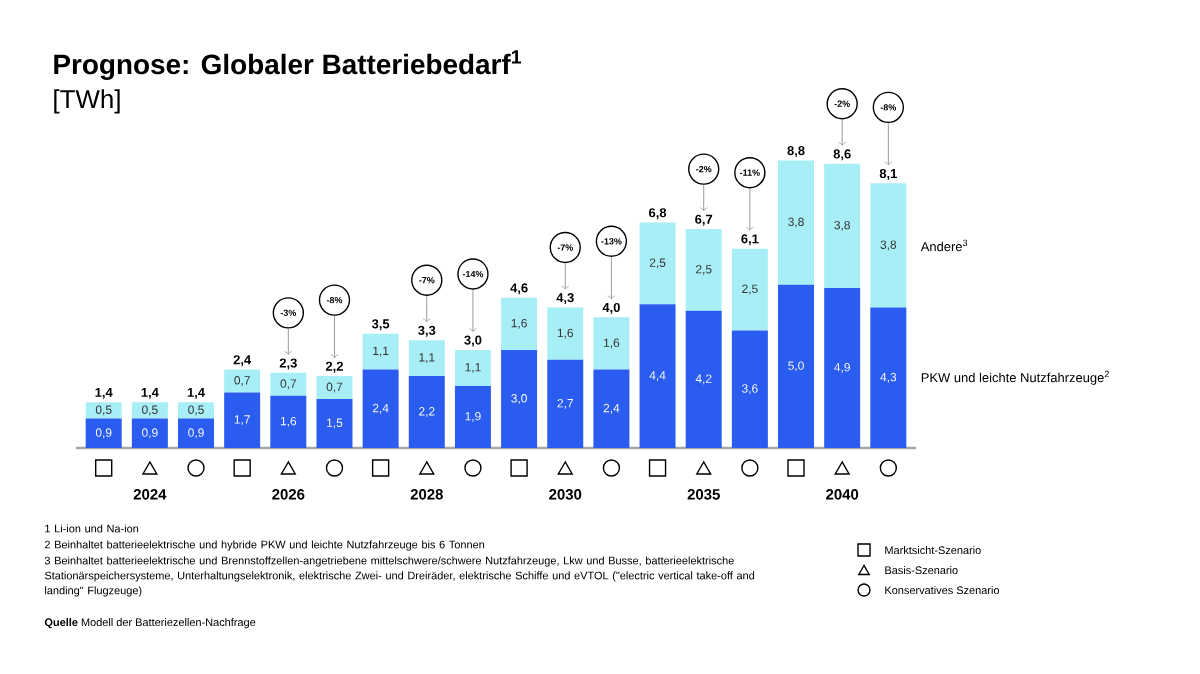  Describe the element at coordinates (288, 65) in the screenshot. I see `chart-title: Prognose: Globaler Batteriebedarf$^{1}$` at that location.